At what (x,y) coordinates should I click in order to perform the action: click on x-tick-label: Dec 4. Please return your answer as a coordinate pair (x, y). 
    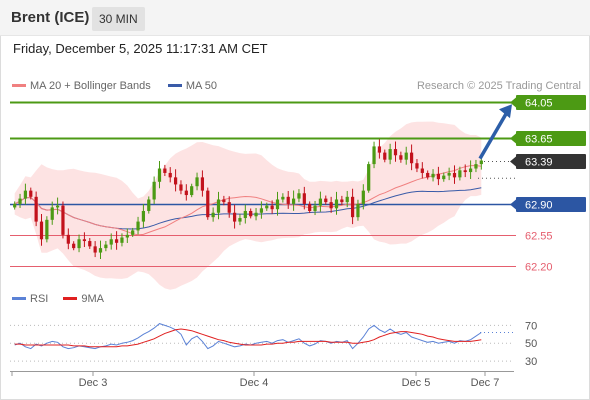
    Looking at the image, I should click on (254, 383).